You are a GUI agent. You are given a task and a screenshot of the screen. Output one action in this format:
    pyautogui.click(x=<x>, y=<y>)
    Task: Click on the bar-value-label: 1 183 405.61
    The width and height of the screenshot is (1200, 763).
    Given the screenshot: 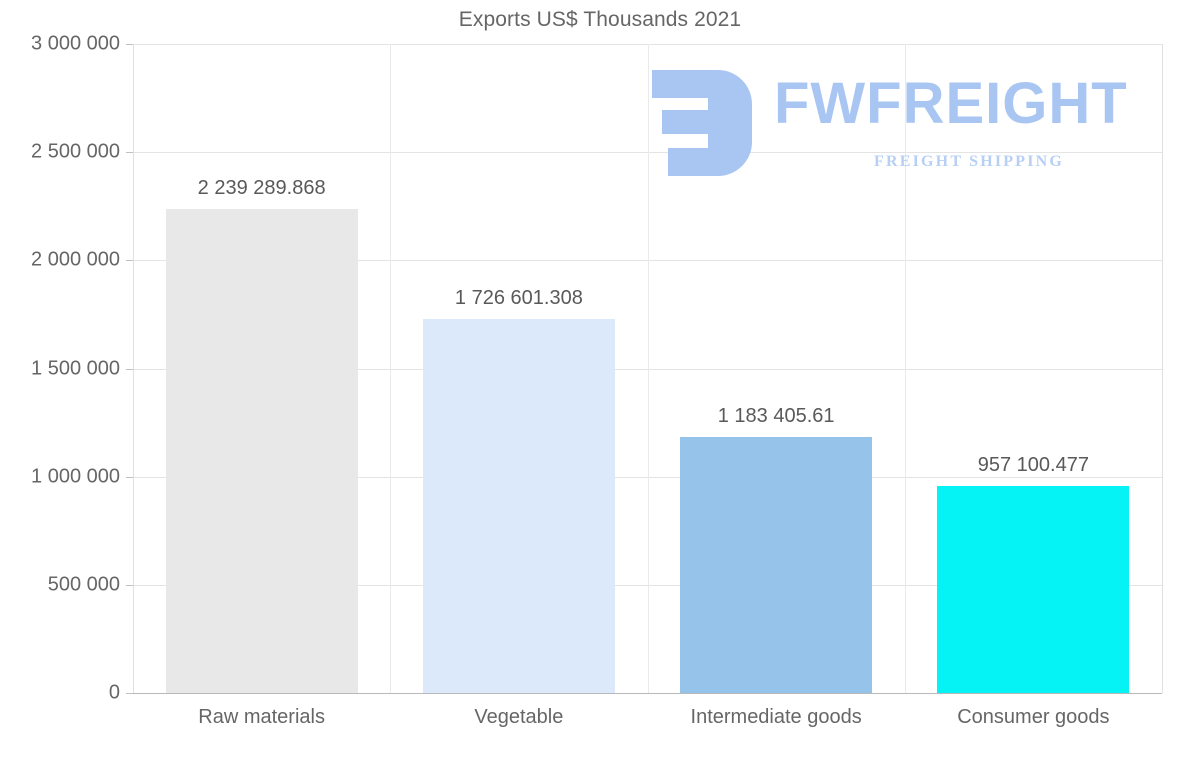 What is the action you would take?
    pyautogui.click(x=776, y=415)
    